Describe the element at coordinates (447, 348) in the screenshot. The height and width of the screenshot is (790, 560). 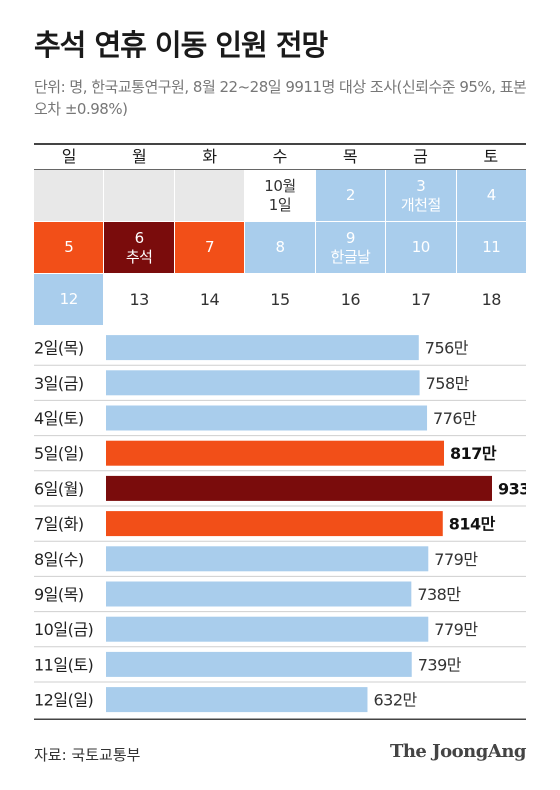
I see `value-label: 756만` at that location.